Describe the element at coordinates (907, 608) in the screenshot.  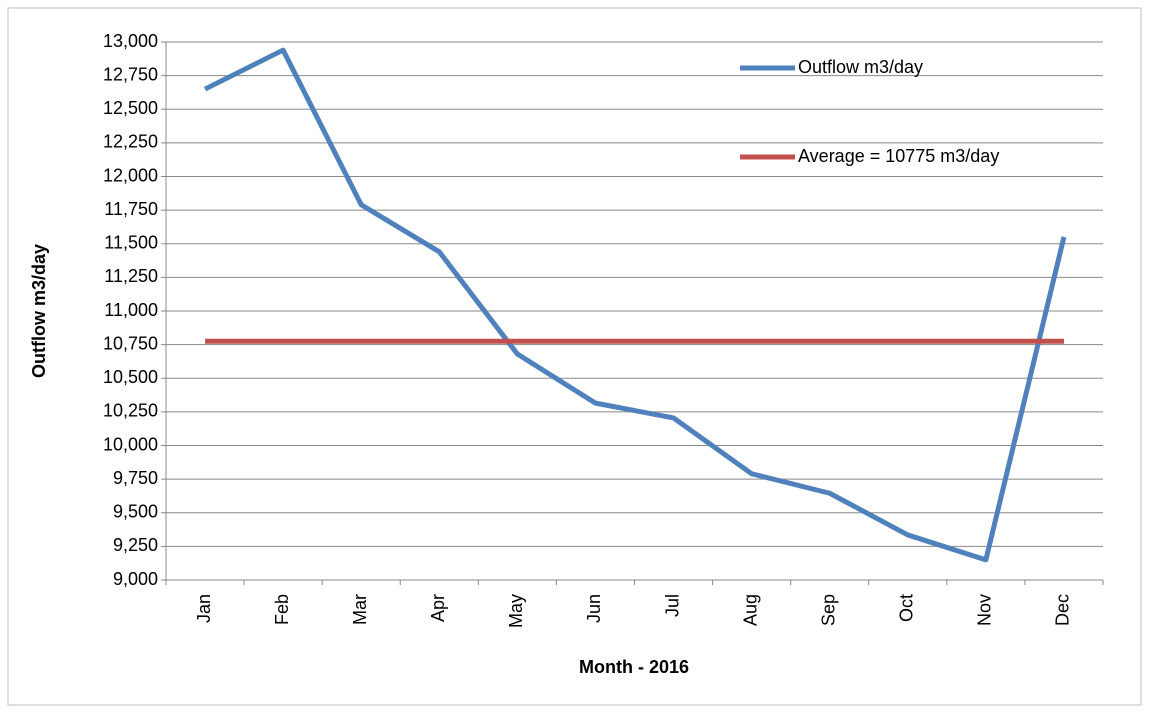
I see `x-tick-label: Oct` at that location.